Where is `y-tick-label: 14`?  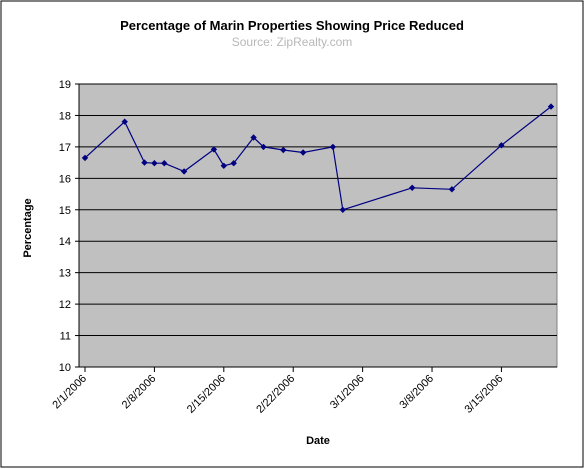 y-tick-label: 14 is located at coordinates (65, 242).